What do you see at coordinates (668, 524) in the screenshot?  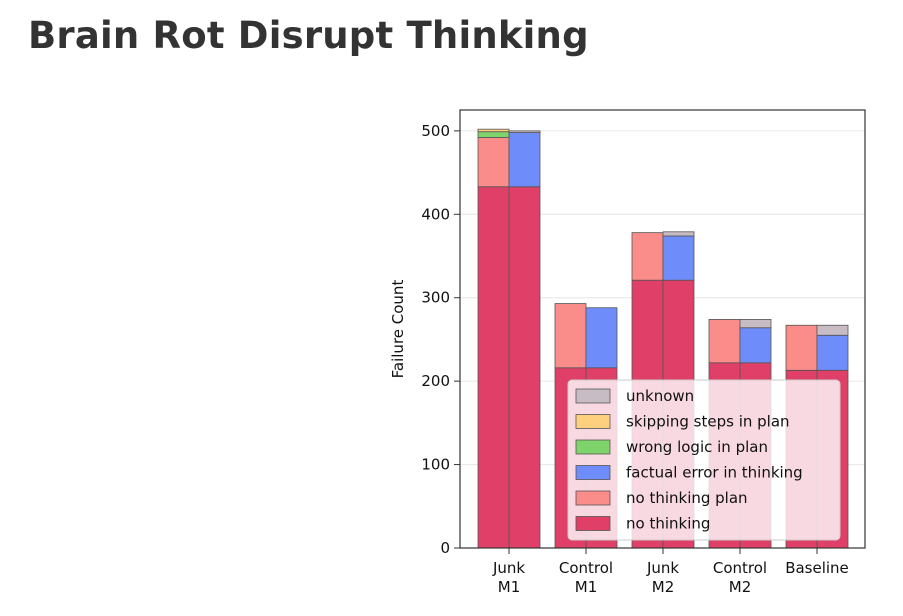 I see `legend-label-none: no thinking` at bounding box center [668, 524].